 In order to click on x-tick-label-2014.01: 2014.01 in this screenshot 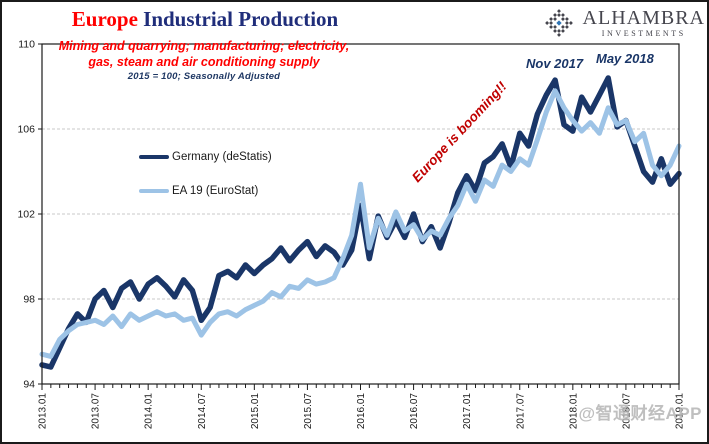, I will do `click(149, 411)`.